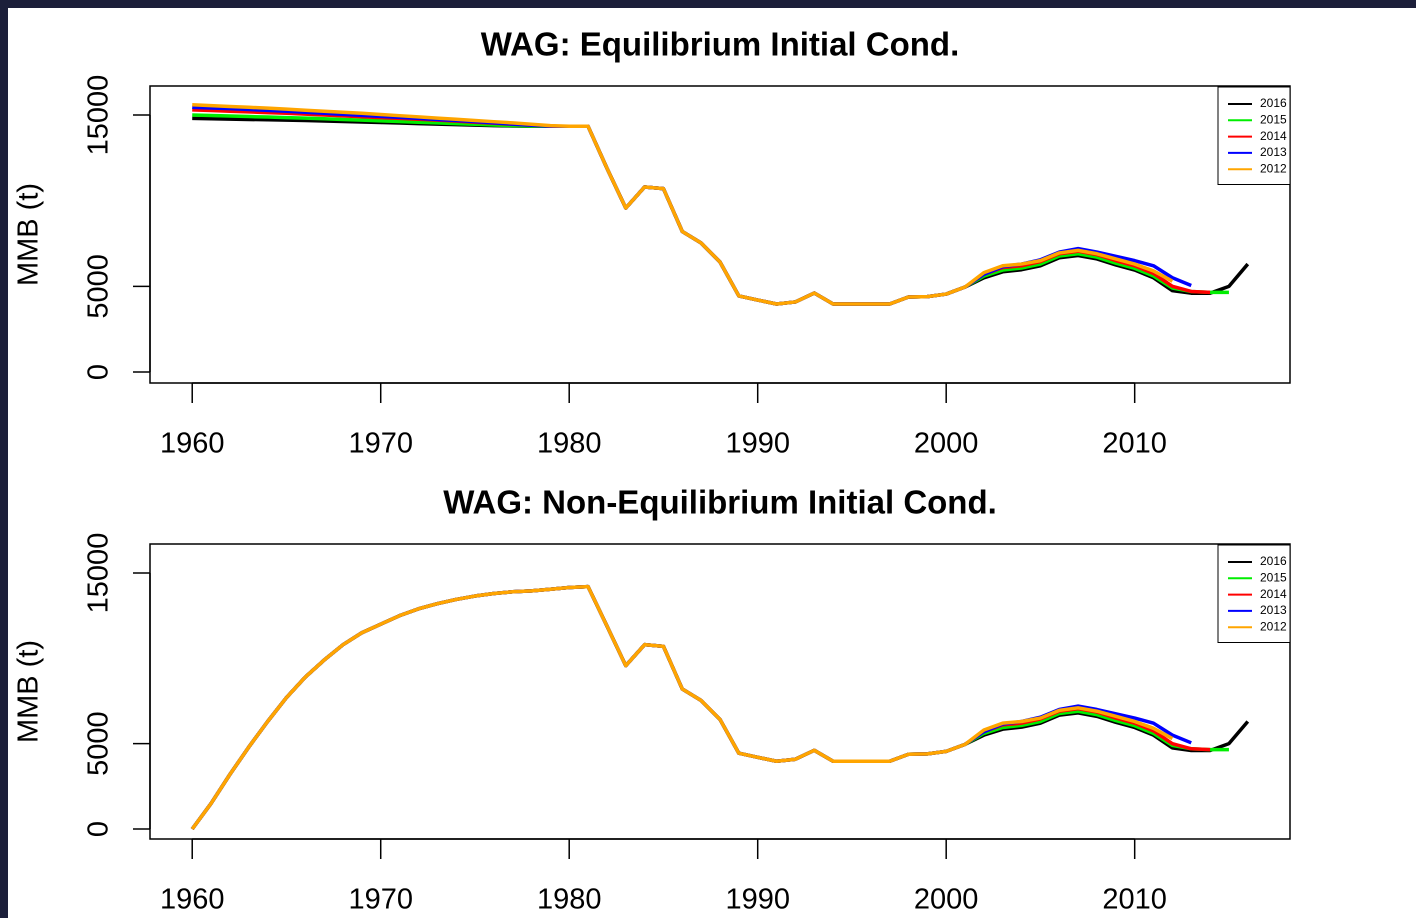 This screenshot has height=918, width=1416. Describe the element at coordinates (720, 44) in the screenshot. I see `chart-title: WAG: Equilibrium Initial Cond.` at that location.